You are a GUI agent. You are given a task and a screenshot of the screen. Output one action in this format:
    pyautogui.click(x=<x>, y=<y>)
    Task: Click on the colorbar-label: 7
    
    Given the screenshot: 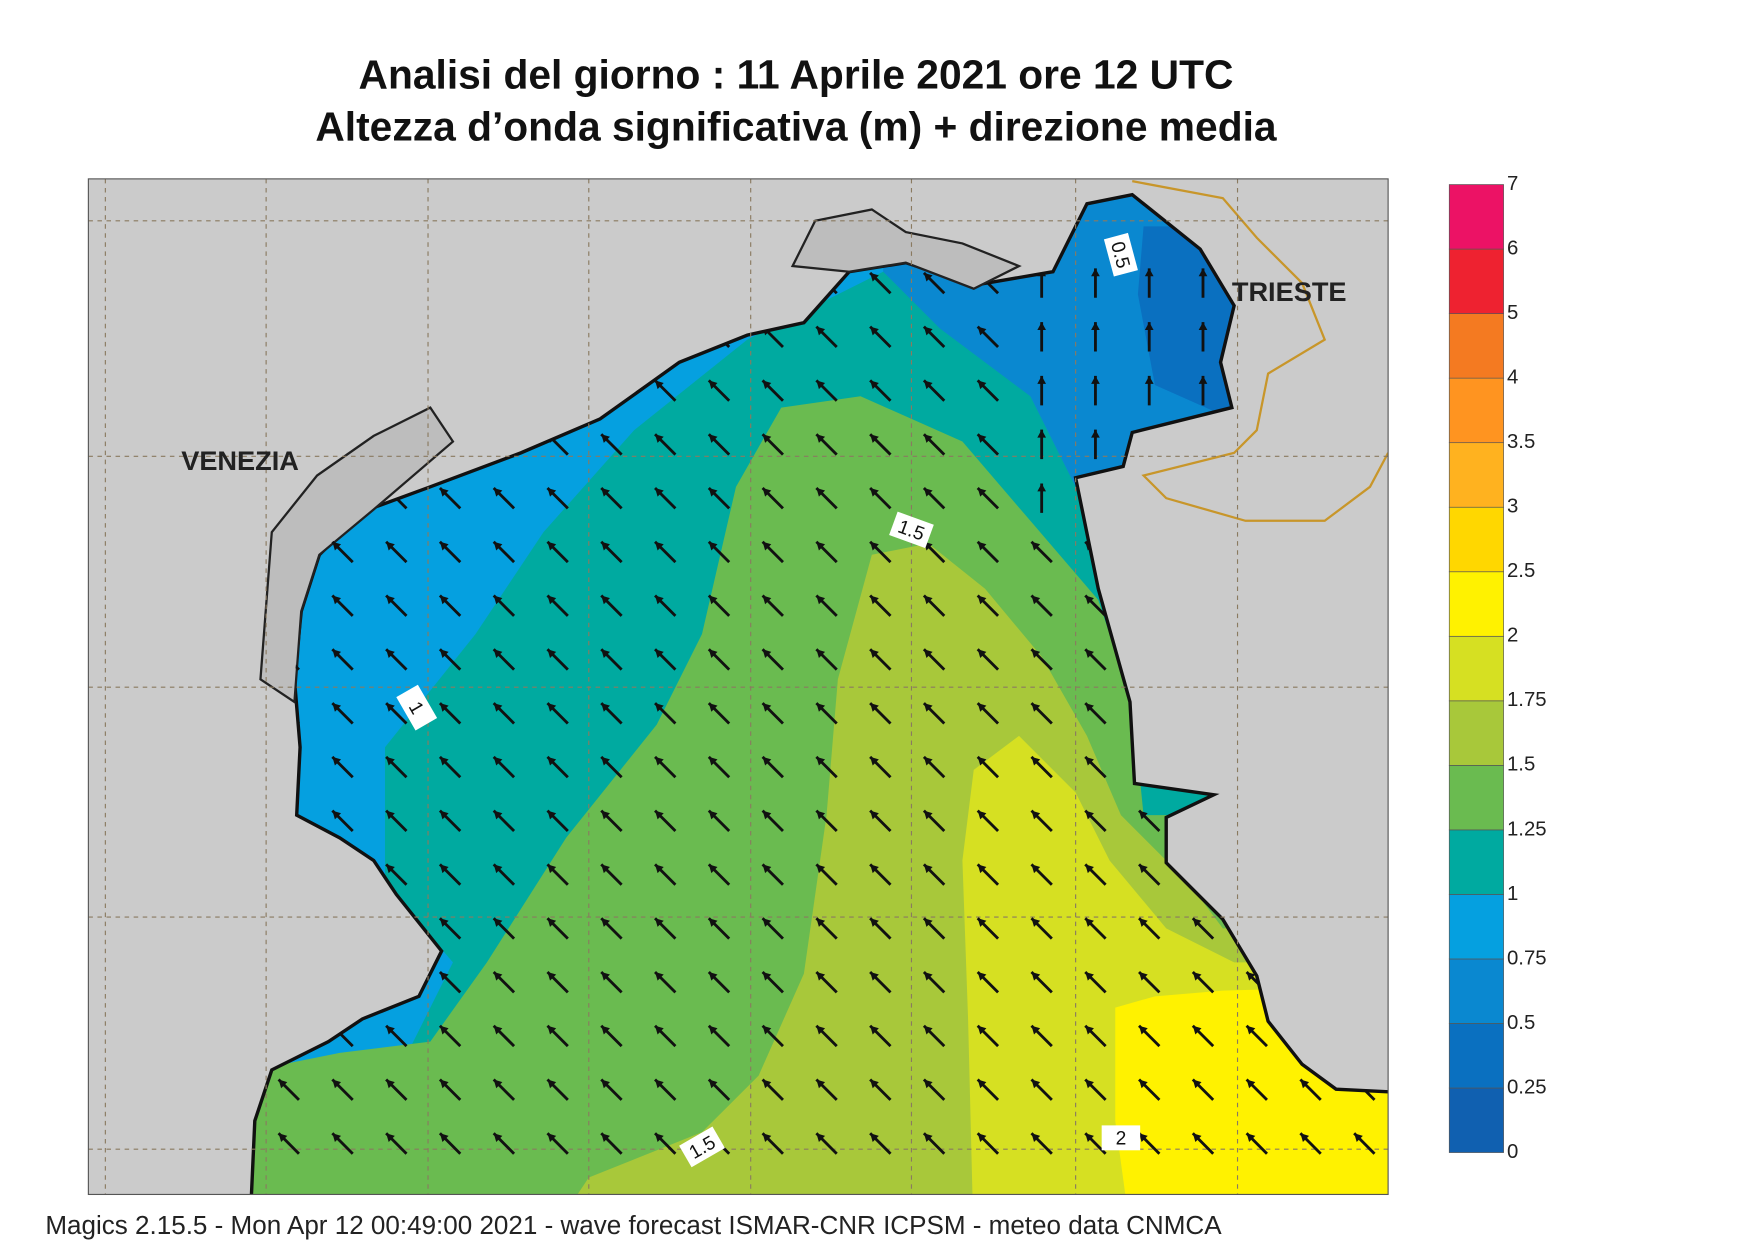 What is the action you would take?
    pyautogui.click(x=1512, y=184)
    